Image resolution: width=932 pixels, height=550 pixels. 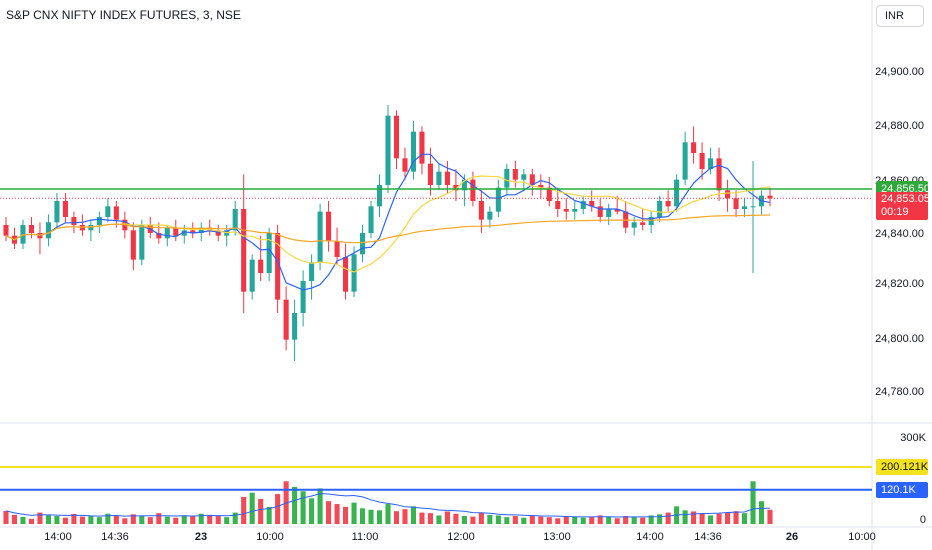 What do you see at coordinates (902, 489) in the screenshot?
I see `volume-blue-line-tag: 120.1K` at bounding box center [902, 489].